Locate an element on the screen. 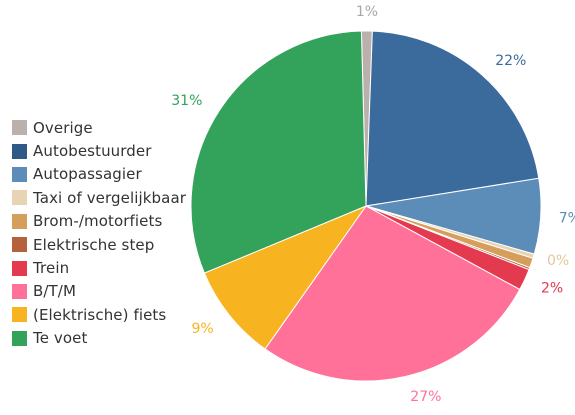 The height and width of the screenshot is (415, 575). legend-item-brom-motorfiets: Brom-/motorfiets is located at coordinates (99, 221).